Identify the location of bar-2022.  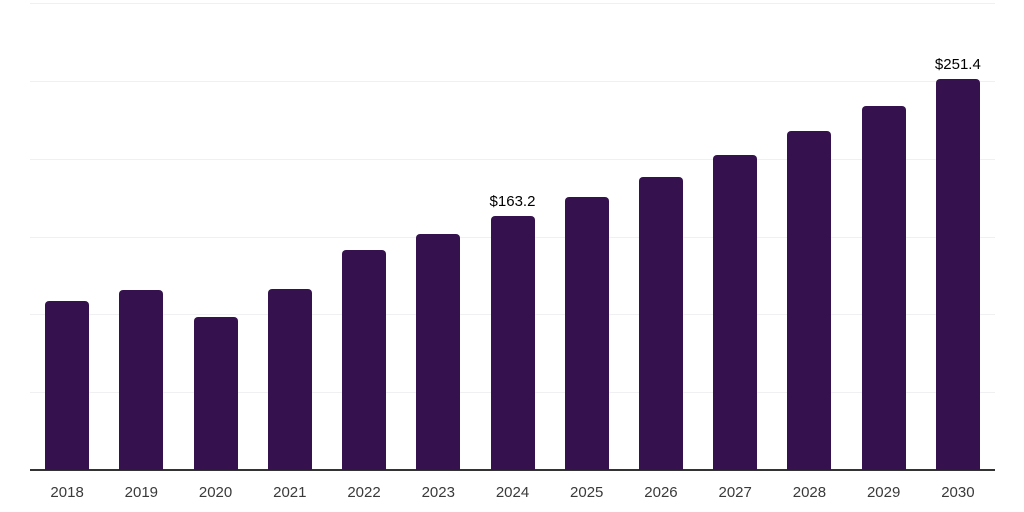
(364, 359).